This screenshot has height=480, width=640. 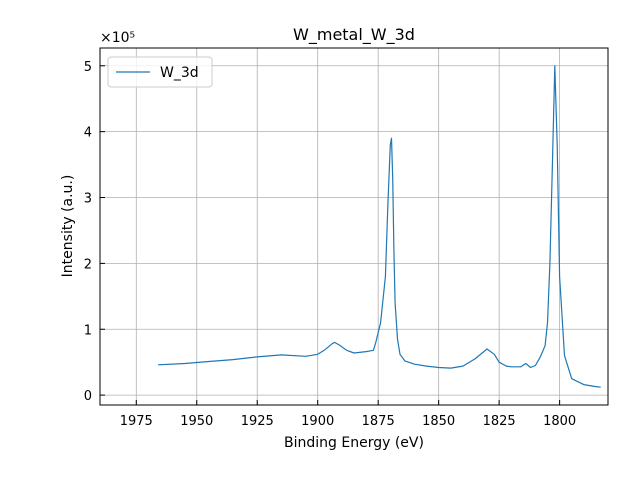 What do you see at coordinates (88, 264) in the screenshot?
I see `y-tick-label: 2` at bounding box center [88, 264].